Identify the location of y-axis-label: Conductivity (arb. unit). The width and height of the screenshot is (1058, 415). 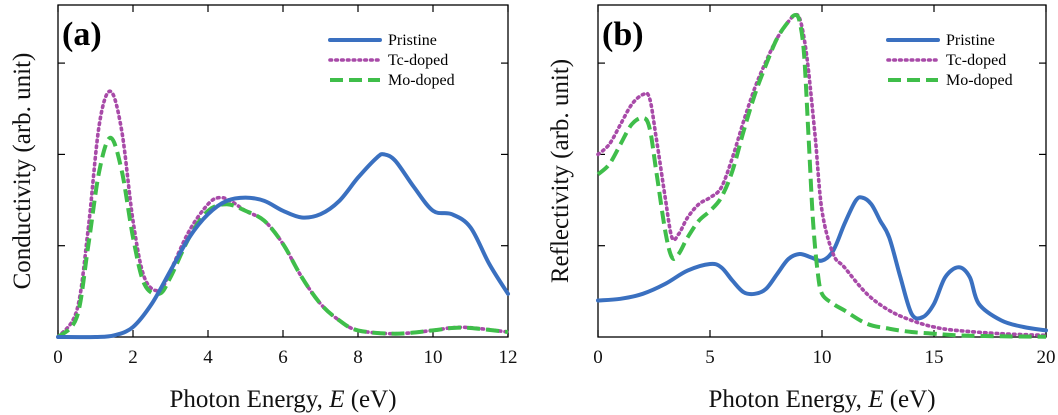
(22, 171).